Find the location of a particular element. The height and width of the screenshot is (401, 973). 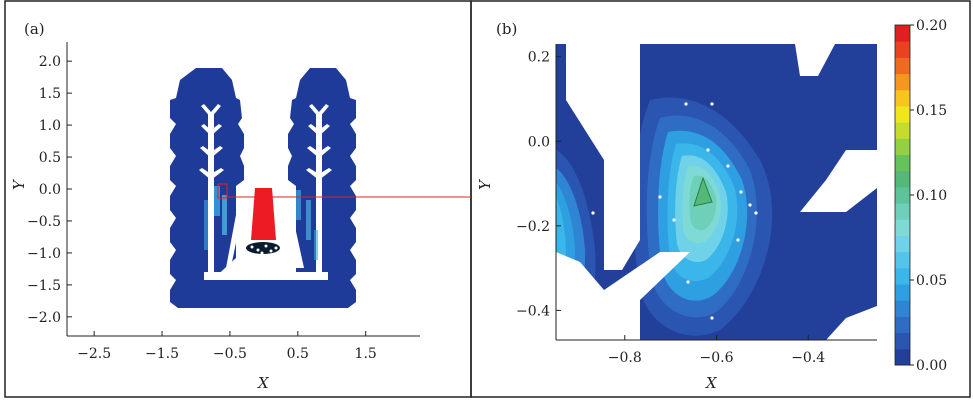

panel-b-x-label: X is located at coordinates (711, 383).